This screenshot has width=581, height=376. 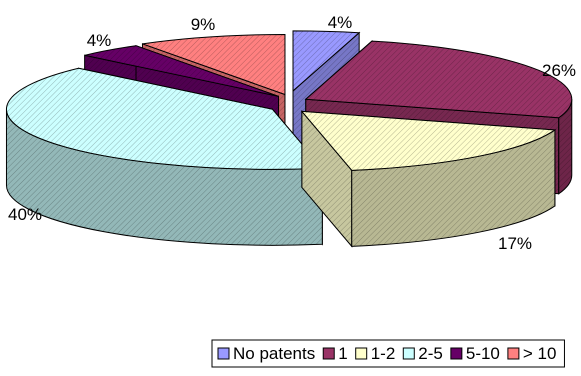 What do you see at coordinates (342, 353) in the screenshot?
I see `legend-label: 1` at bounding box center [342, 353].